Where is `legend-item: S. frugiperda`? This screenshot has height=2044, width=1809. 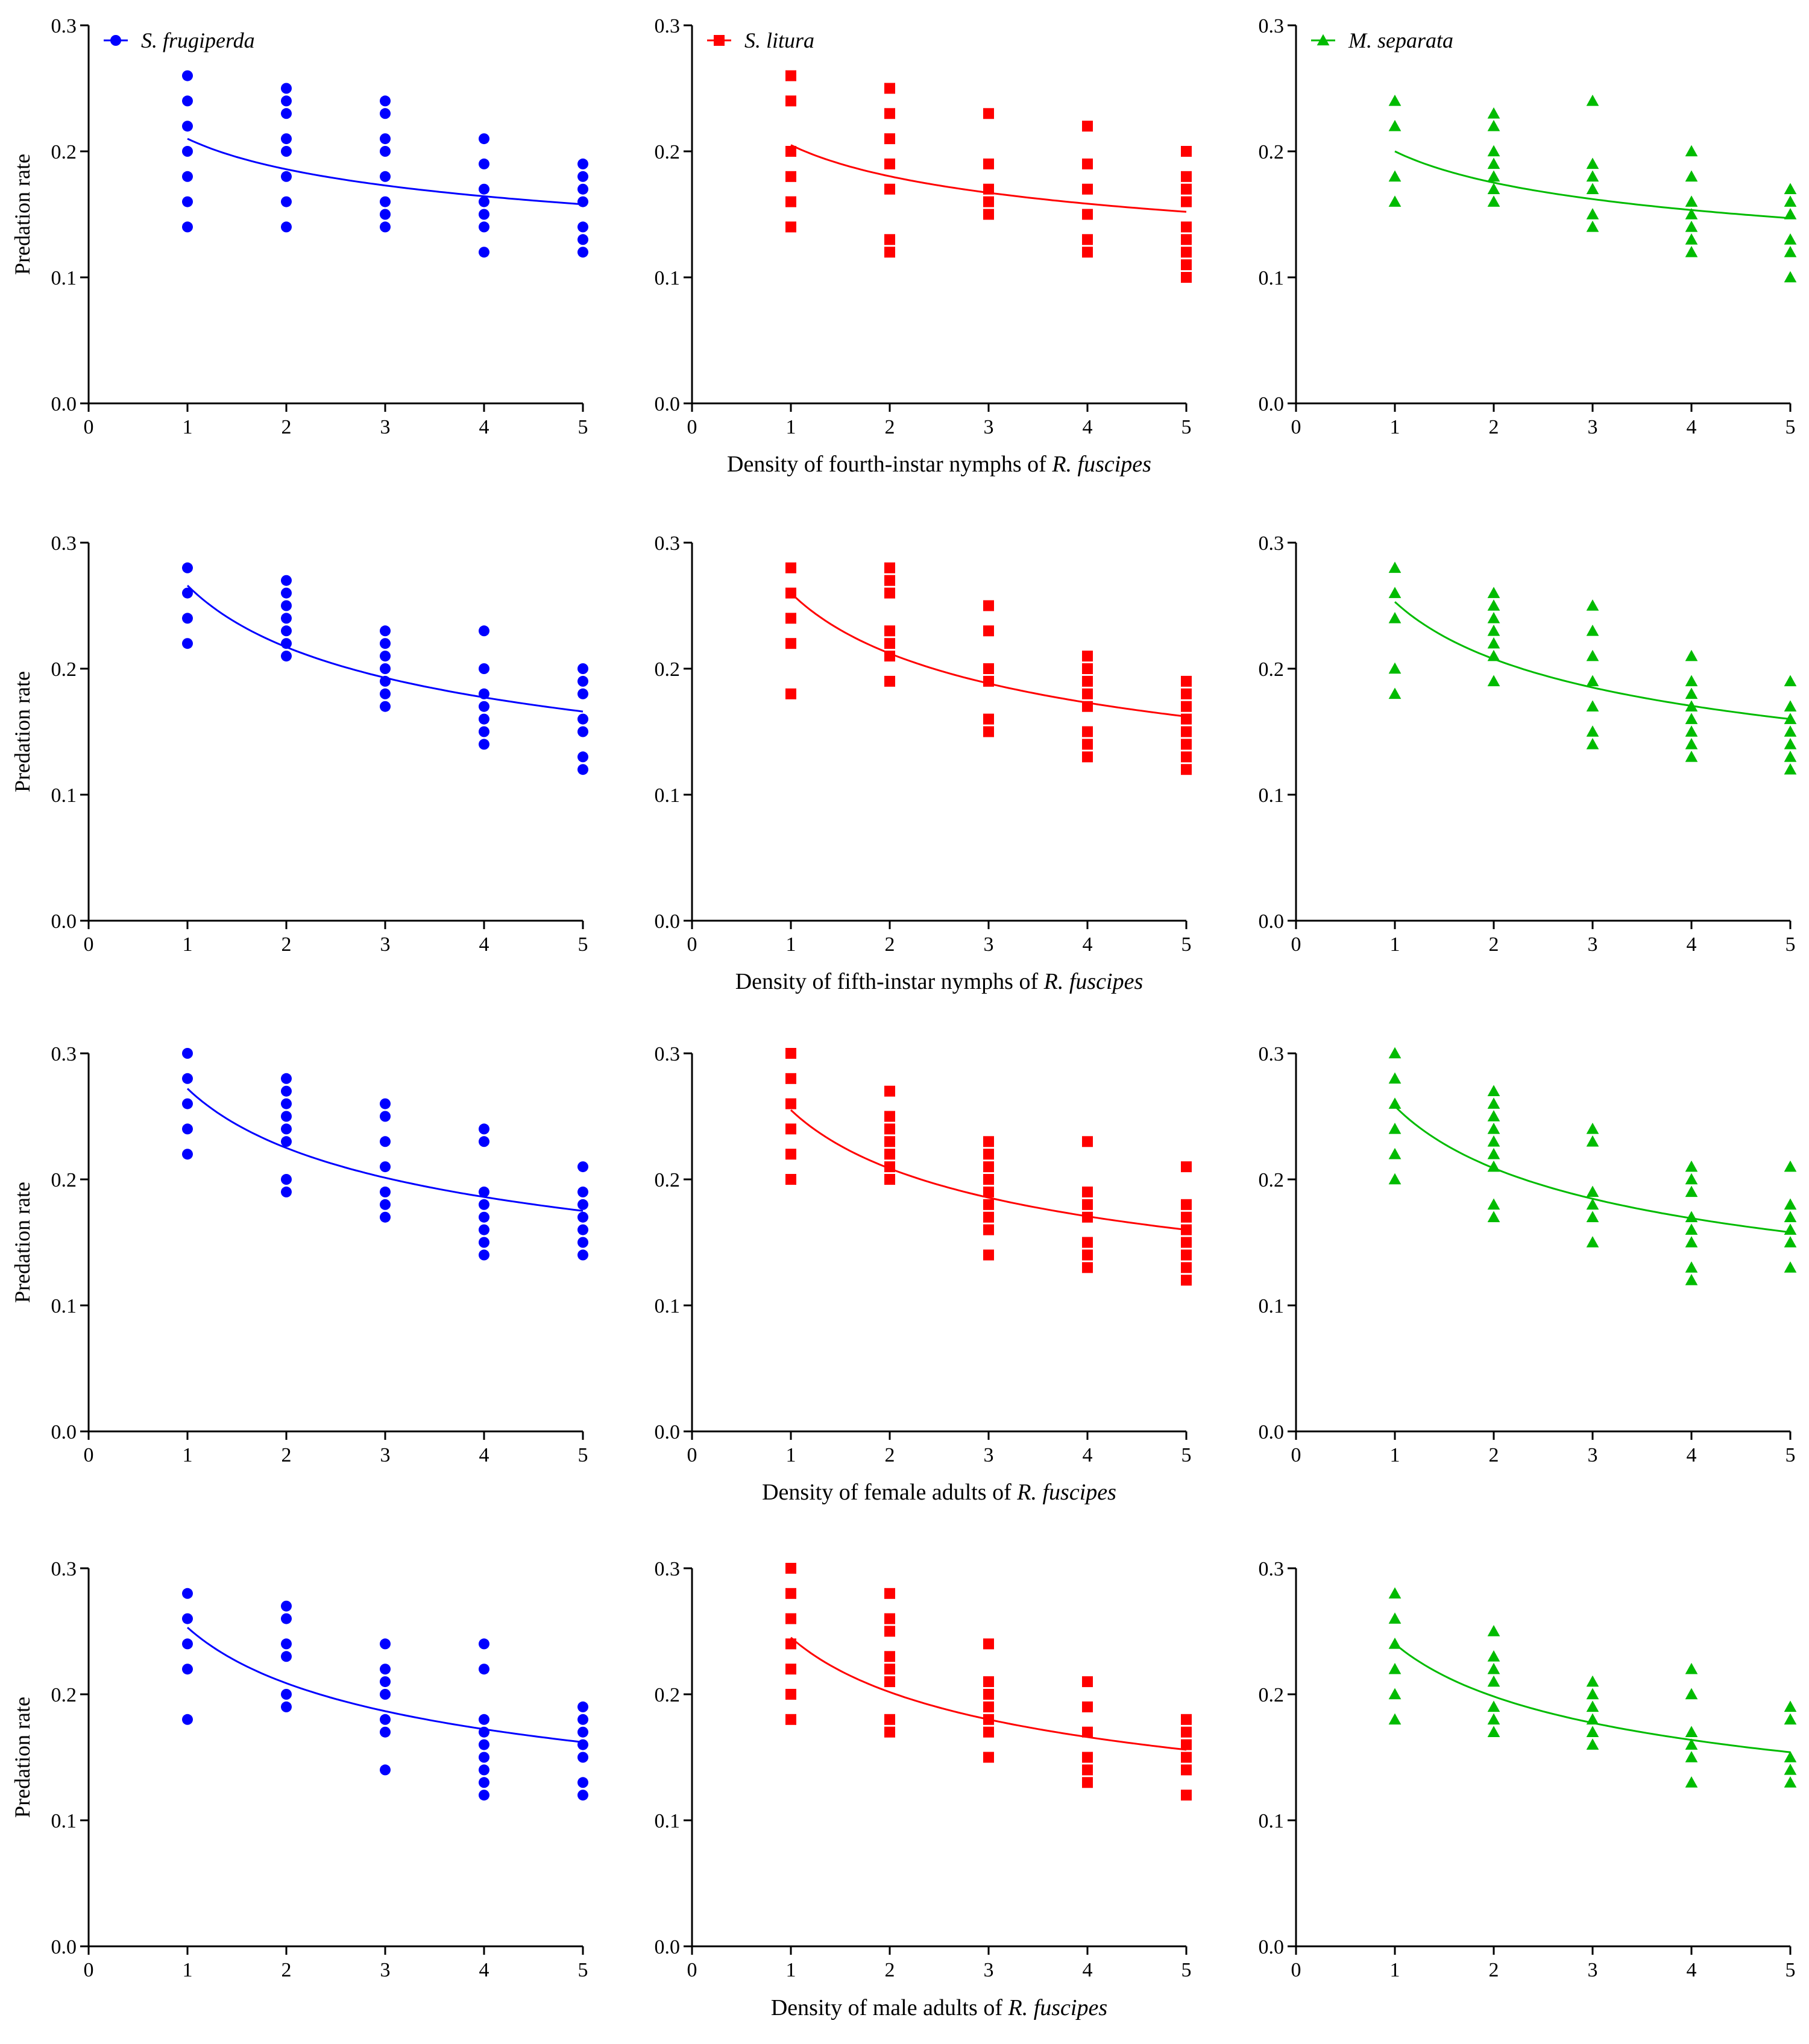
legend-item: S. frugiperda is located at coordinates (180, 40).